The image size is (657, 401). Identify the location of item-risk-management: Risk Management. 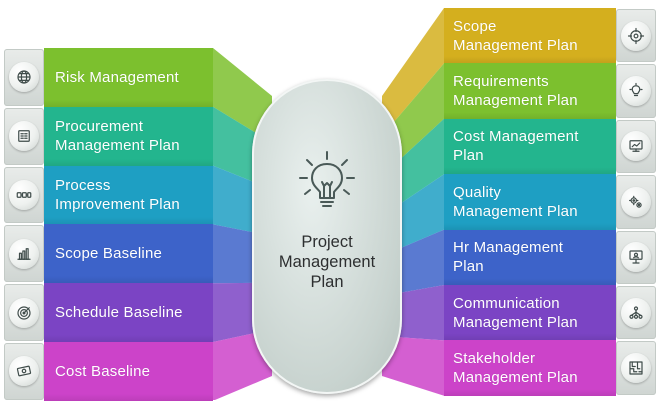
(128, 77).